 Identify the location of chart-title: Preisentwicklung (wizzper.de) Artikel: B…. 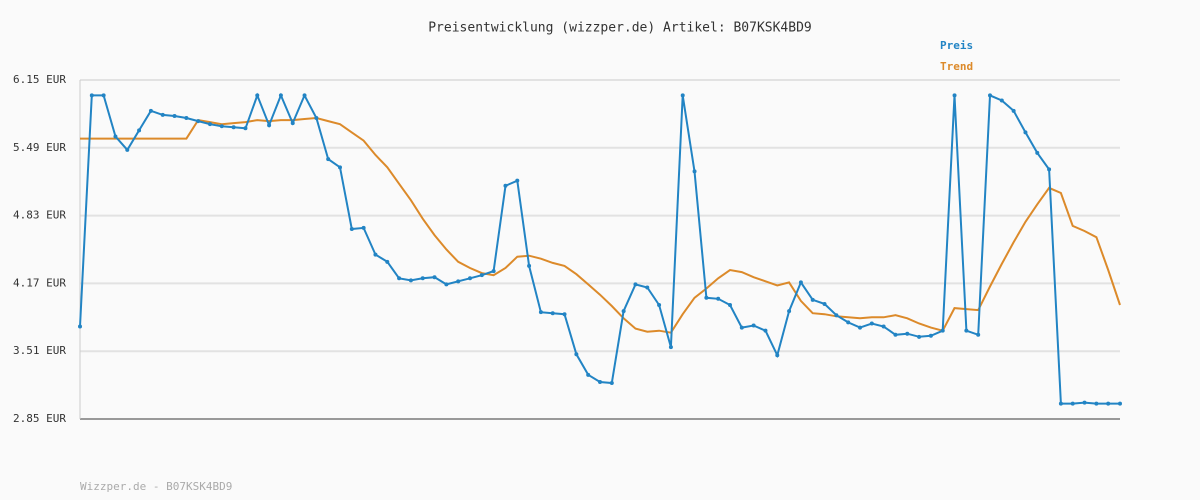
(620, 28).